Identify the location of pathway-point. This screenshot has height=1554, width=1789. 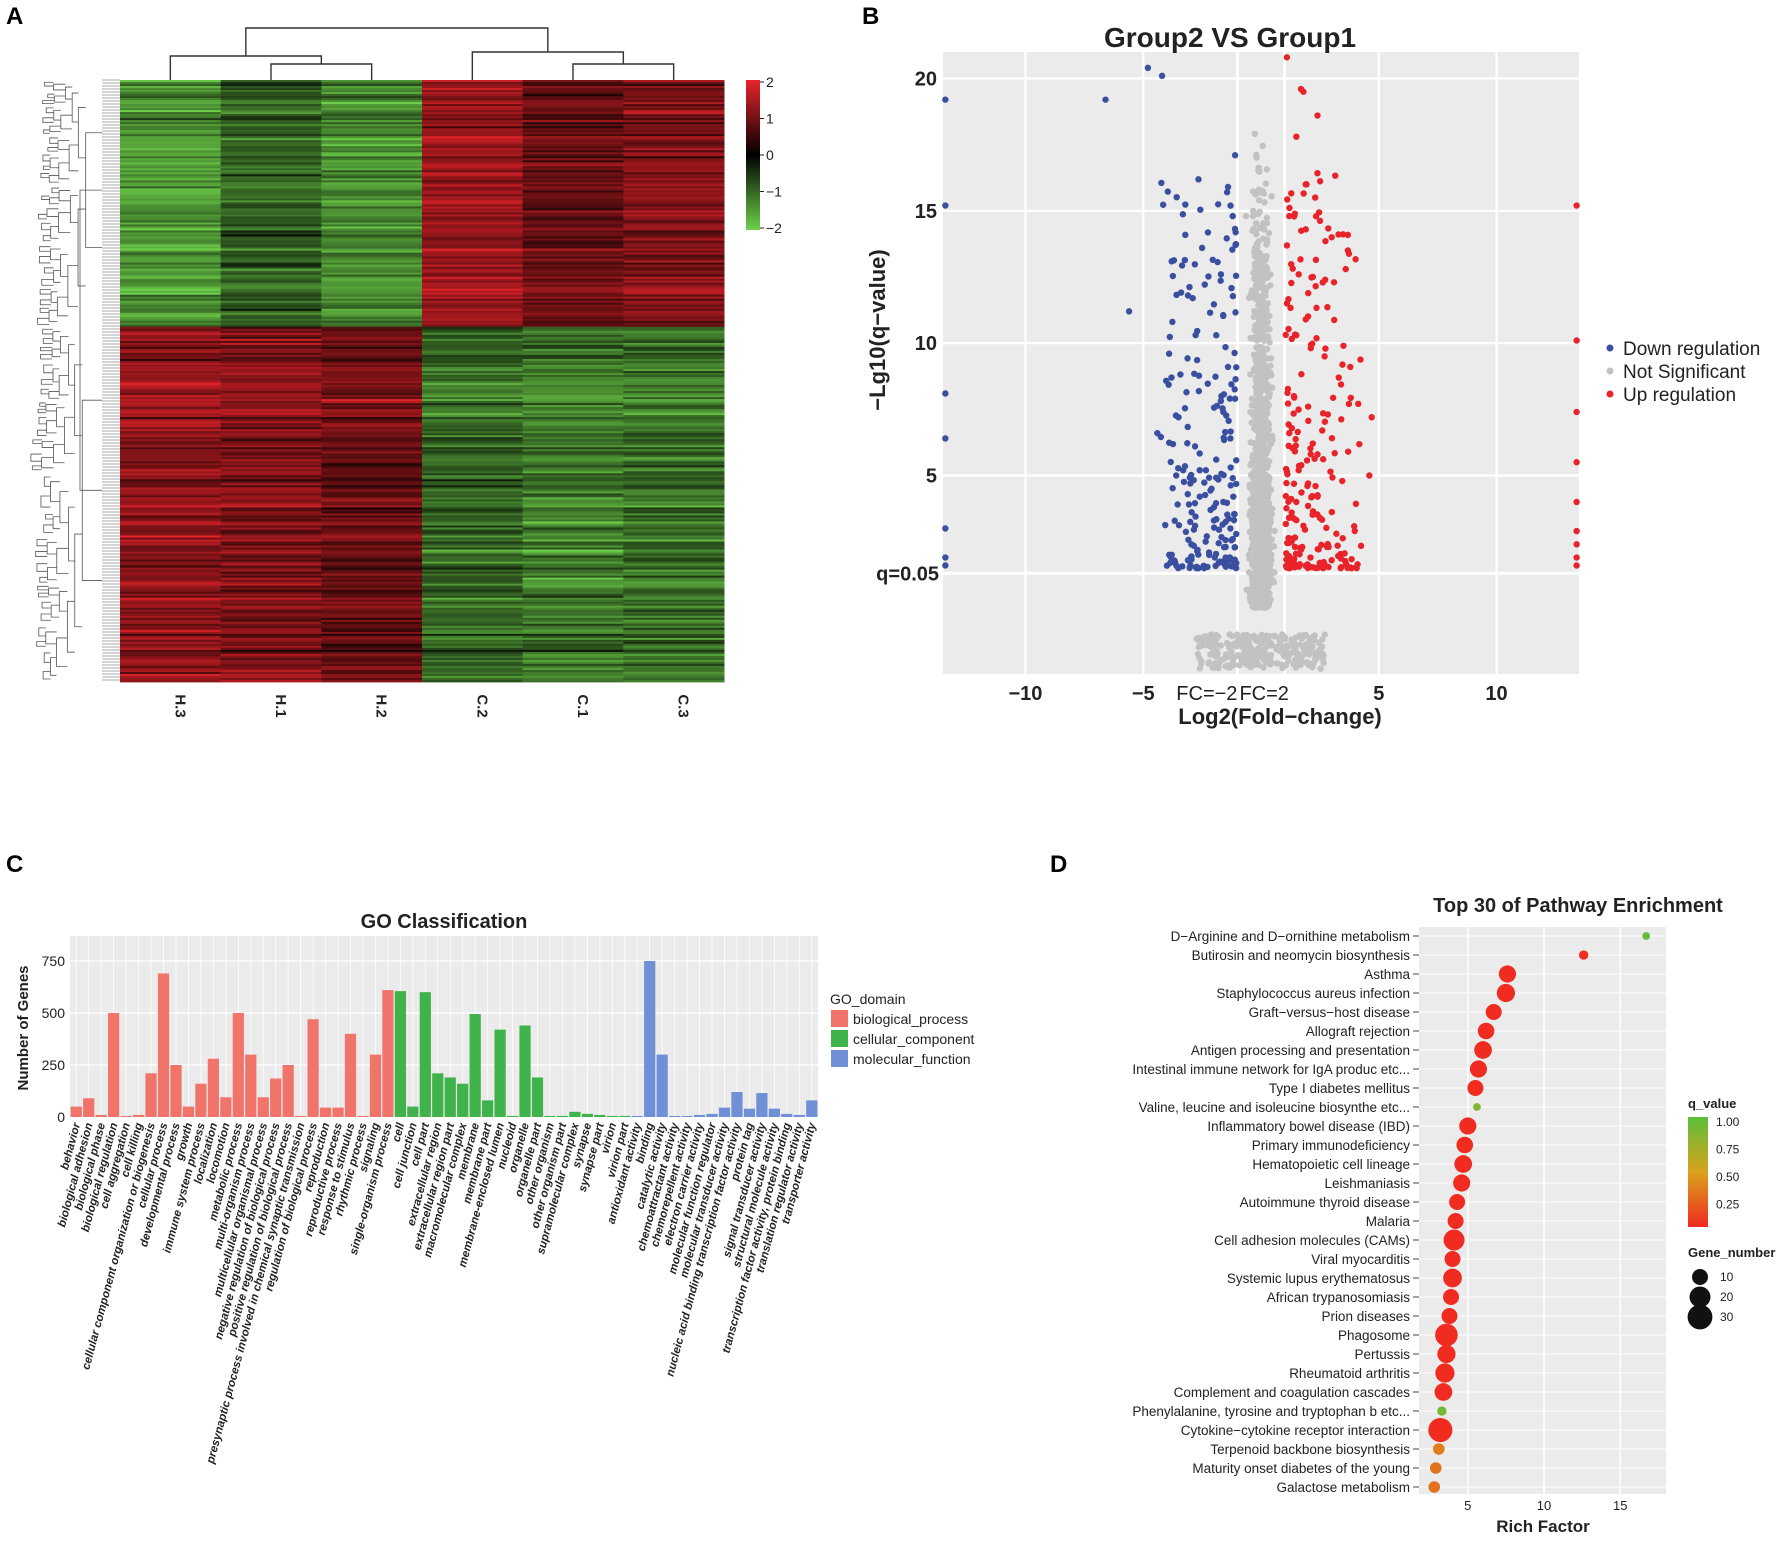
(1486, 1031).